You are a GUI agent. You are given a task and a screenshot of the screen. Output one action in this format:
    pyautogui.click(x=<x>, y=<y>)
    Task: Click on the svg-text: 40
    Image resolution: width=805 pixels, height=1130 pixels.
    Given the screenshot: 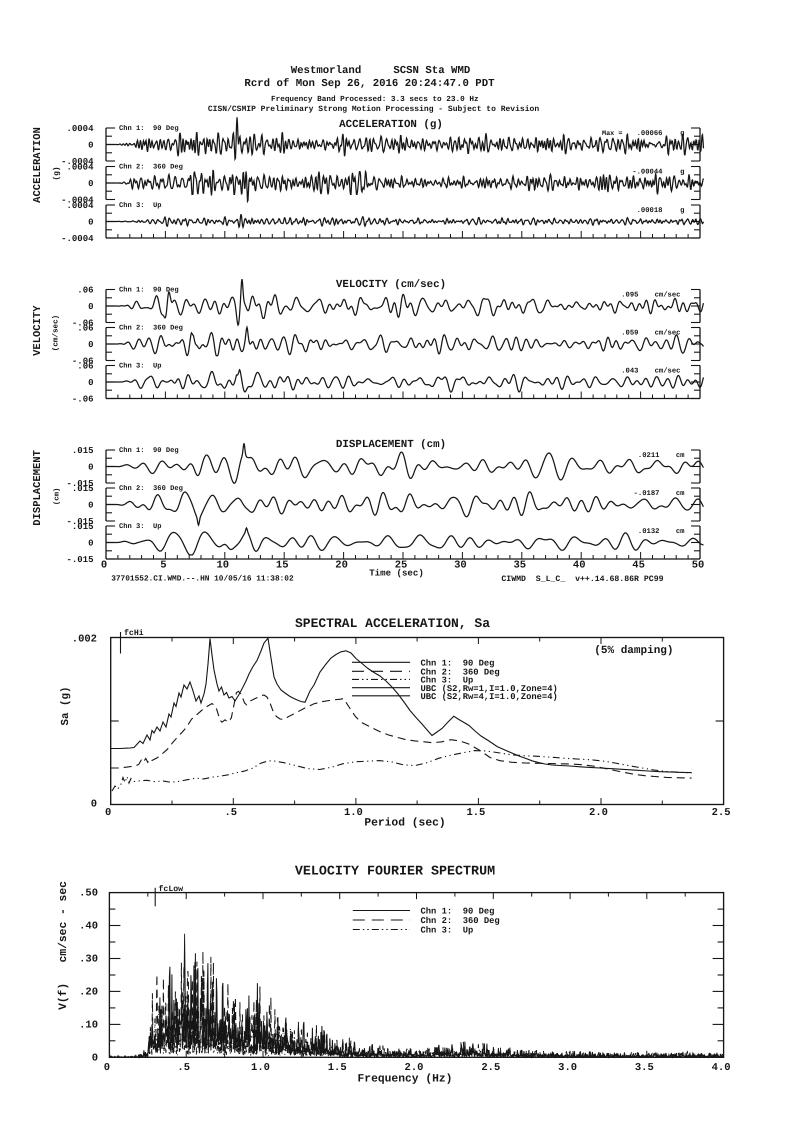 What is the action you would take?
    pyautogui.click(x=579, y=566)
    